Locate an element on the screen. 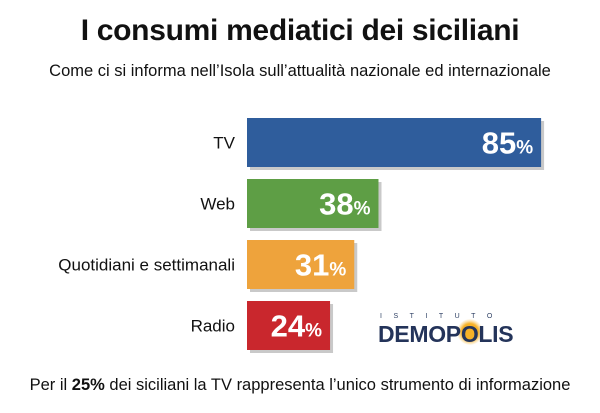 Image resolution: width=600 pixels, height=413 pixels. bar-radio is located at coordinates (289, 325).